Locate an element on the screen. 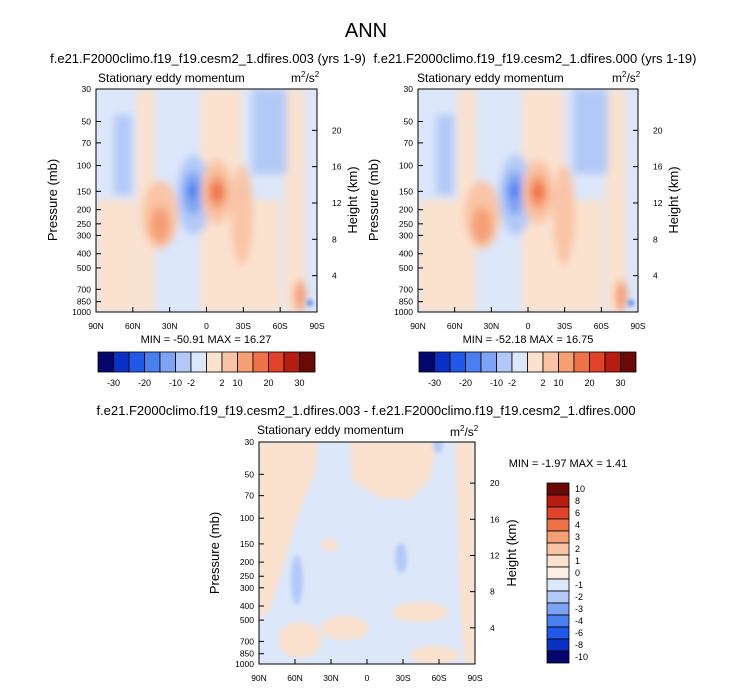 The width and height of the screenshot is (732, 694). panel-diff-field is located at coordinates (367, 553).